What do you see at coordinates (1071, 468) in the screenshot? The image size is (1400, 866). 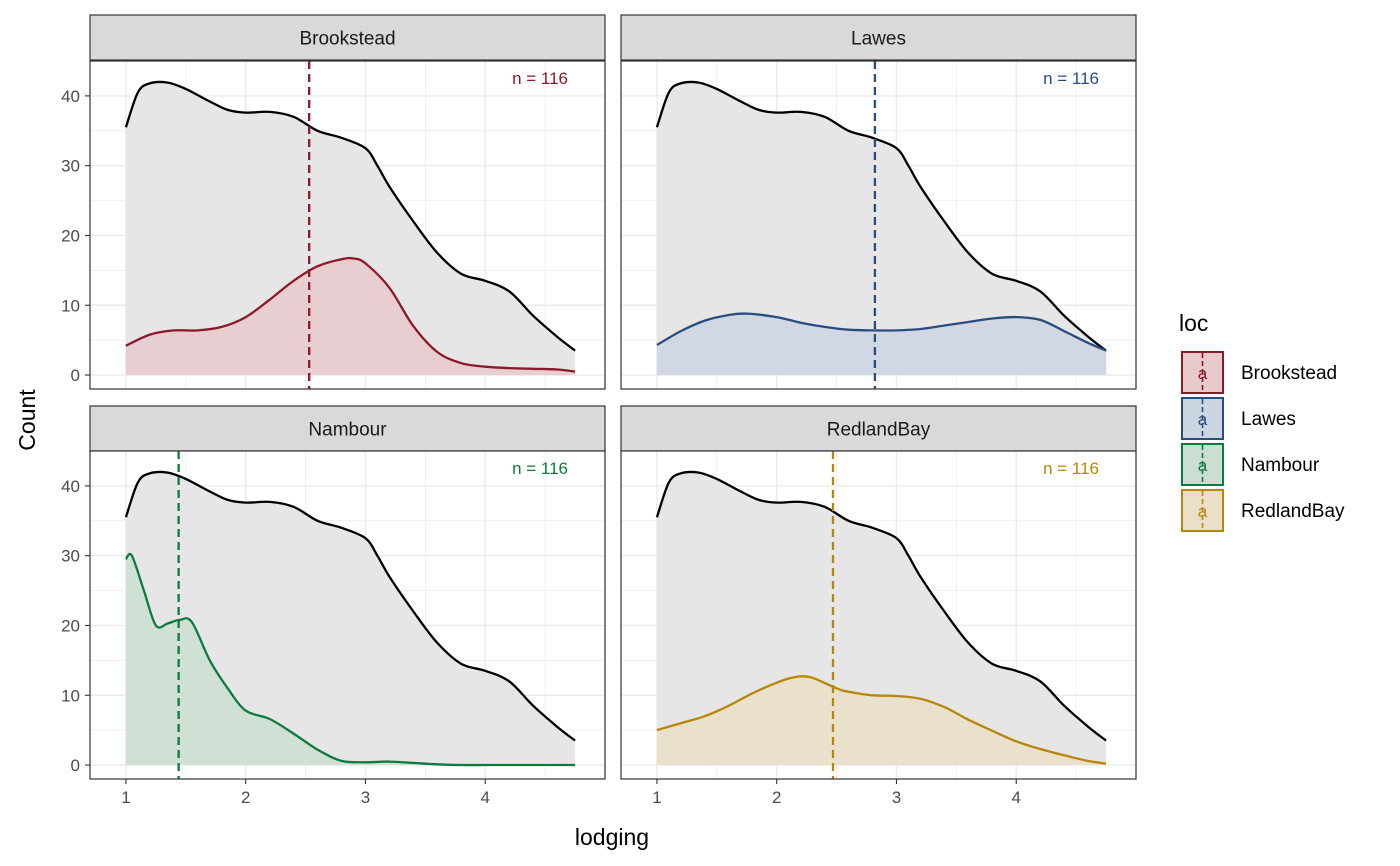 I see `n-label-redlandbay: n = 116` at bounding box center [1071, 468].